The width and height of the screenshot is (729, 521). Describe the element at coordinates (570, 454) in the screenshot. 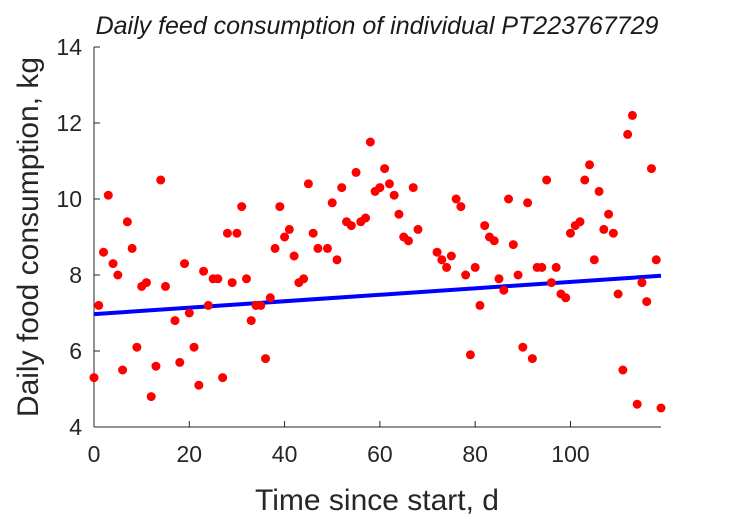

I see `x-tick-label: 100` at that location.